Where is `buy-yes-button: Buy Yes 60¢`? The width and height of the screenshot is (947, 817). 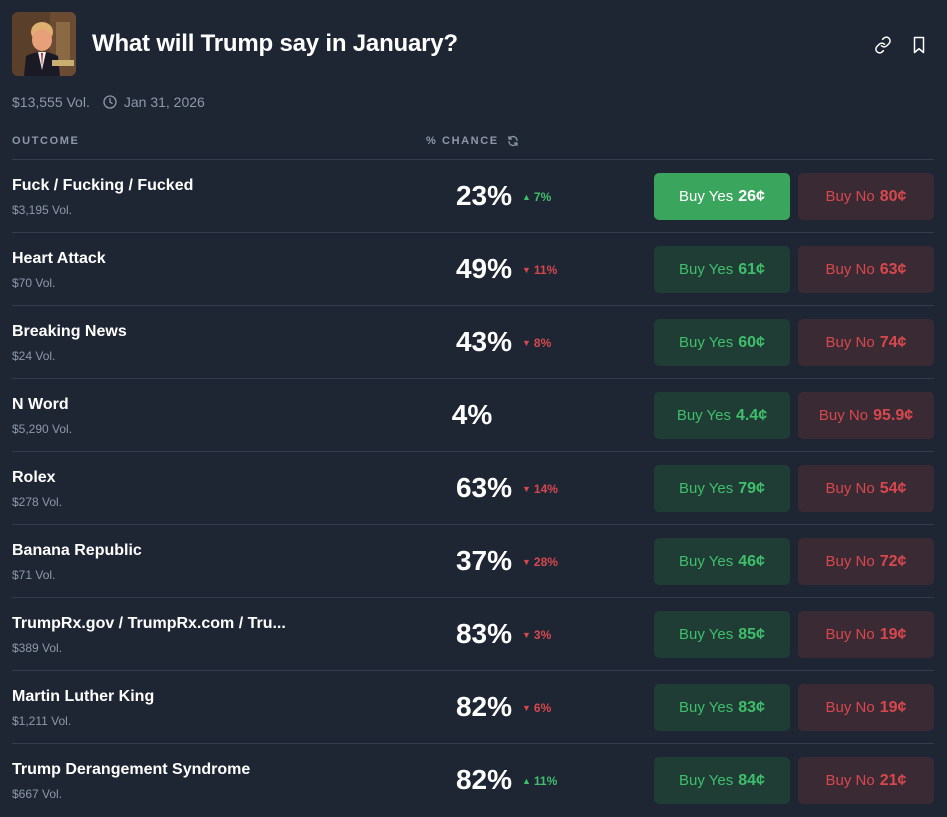 buy-yes-button: Buy Yes 60¢ is located at coordinates (722, 342).